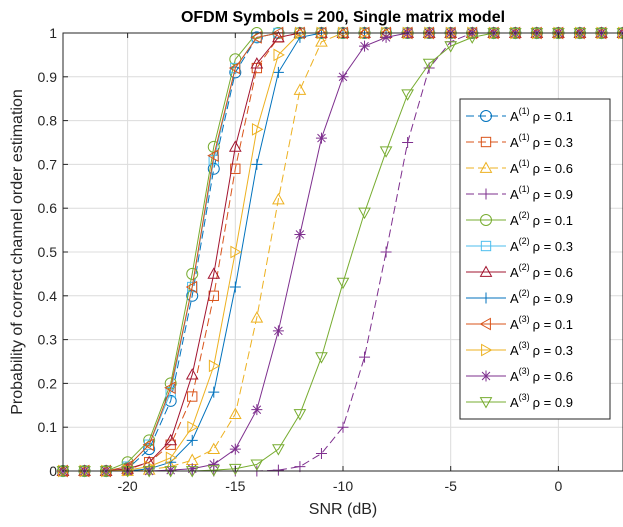 This screenshot has width=623, height=527. I want to click on legend-item: A(2) ρ = 0.9, so click(519, 297).